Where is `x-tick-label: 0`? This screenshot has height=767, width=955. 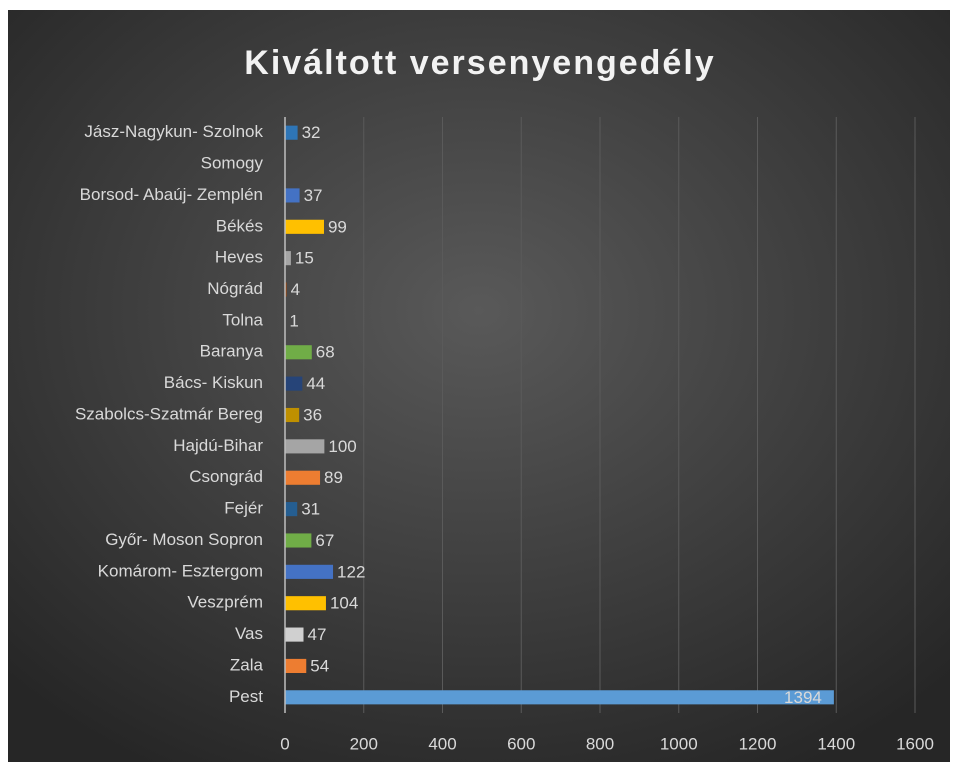
x-tick-label: 0 is located at coordinates (284, 743).